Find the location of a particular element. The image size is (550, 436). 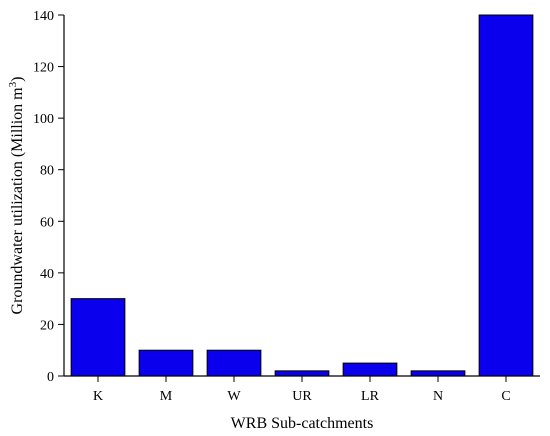

x-tick-label: K is located at coordinates (98, 396).